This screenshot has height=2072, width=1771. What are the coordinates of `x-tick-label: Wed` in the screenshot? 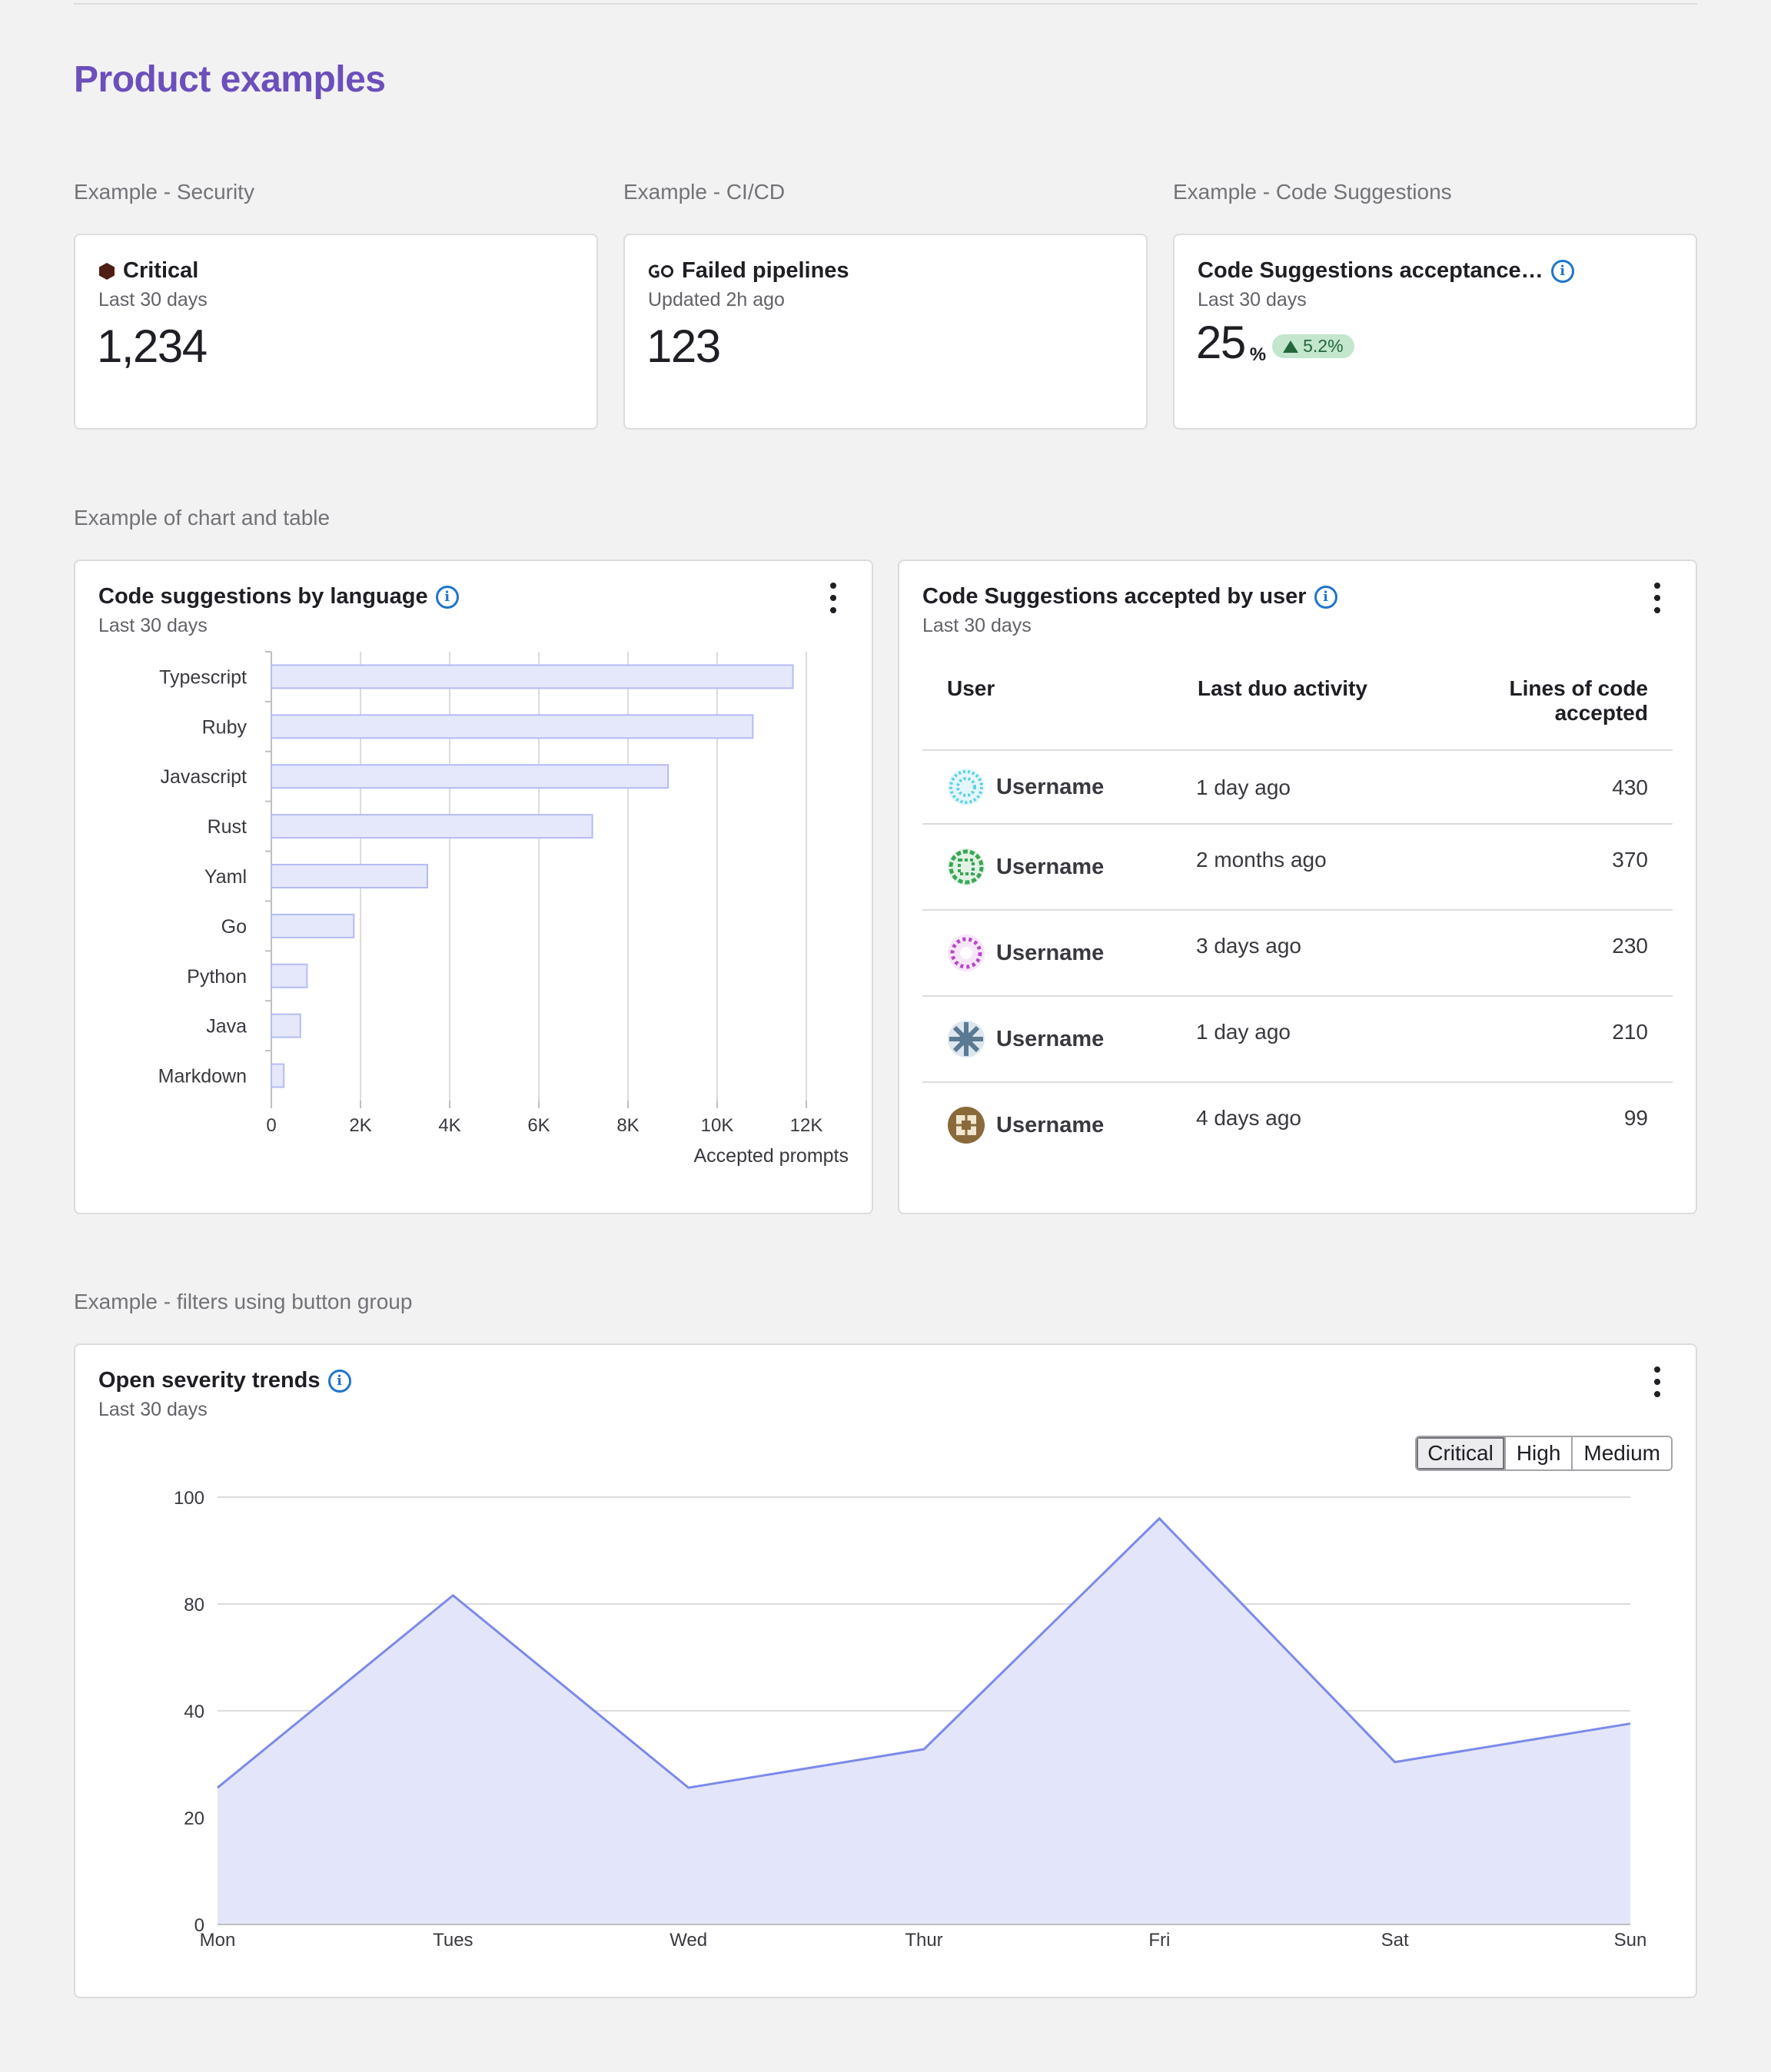 It's located at (688, 1940).